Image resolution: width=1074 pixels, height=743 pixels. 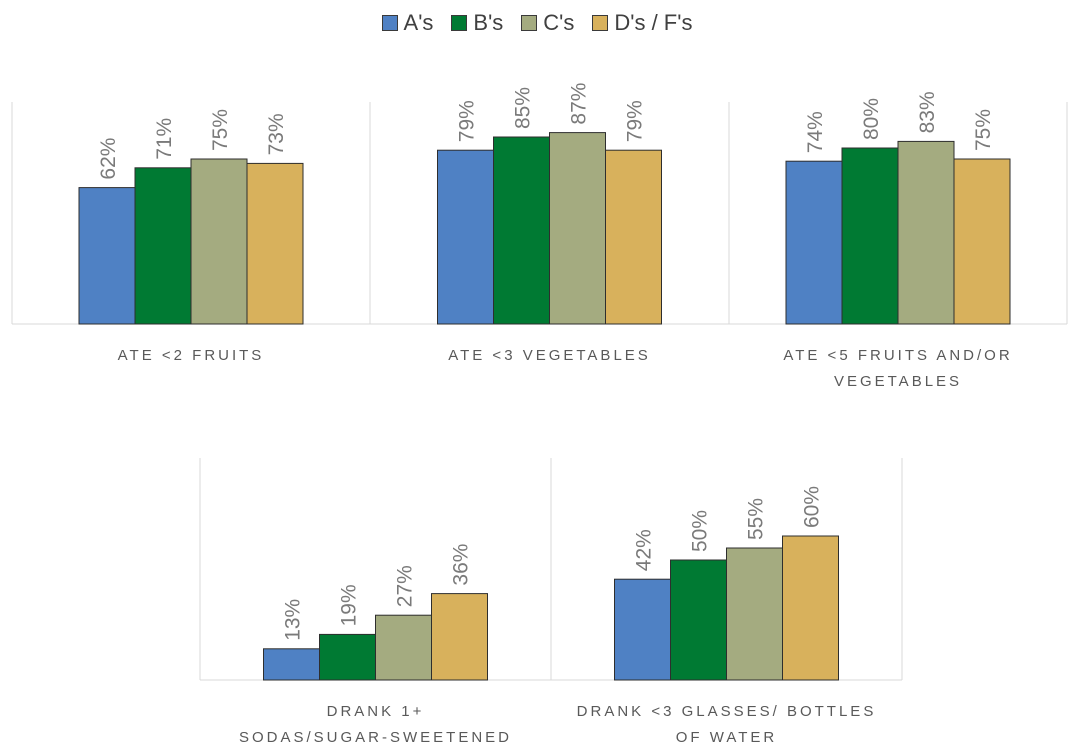 What do you see at coordinates (405, 586) in the screenshot?
I see `data-label: 27%` at bounding box center [405, 586].